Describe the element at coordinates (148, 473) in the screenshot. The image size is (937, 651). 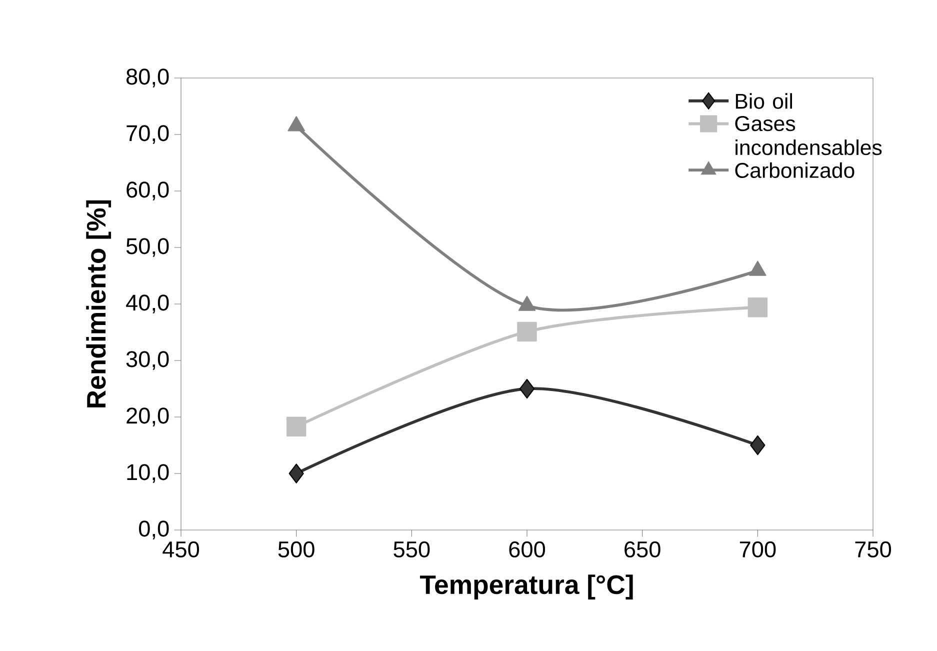
I see `y-tick-label: 10,0` at that location.